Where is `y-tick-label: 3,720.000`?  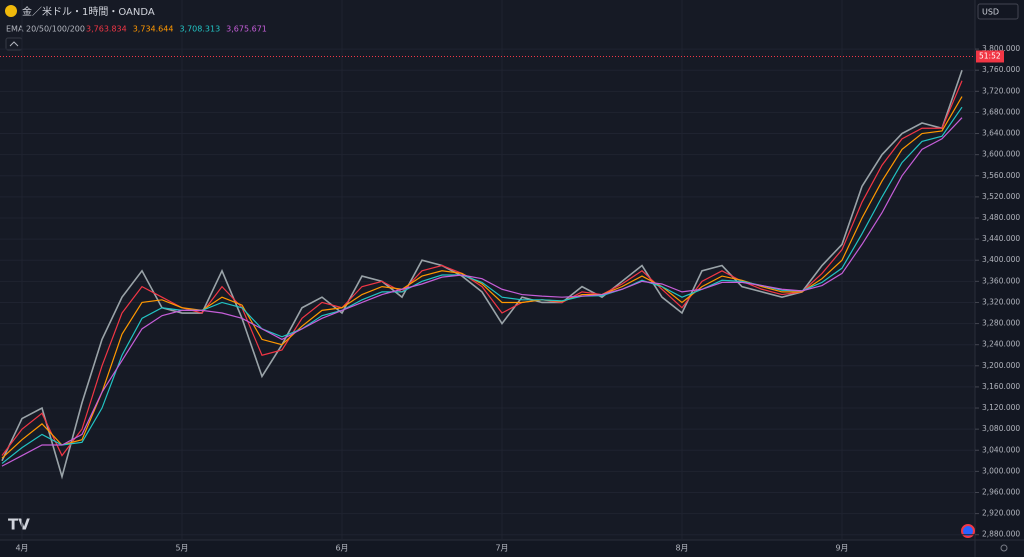 y-tick-label: 3,720.000 is located at coordinates (1001, 90).